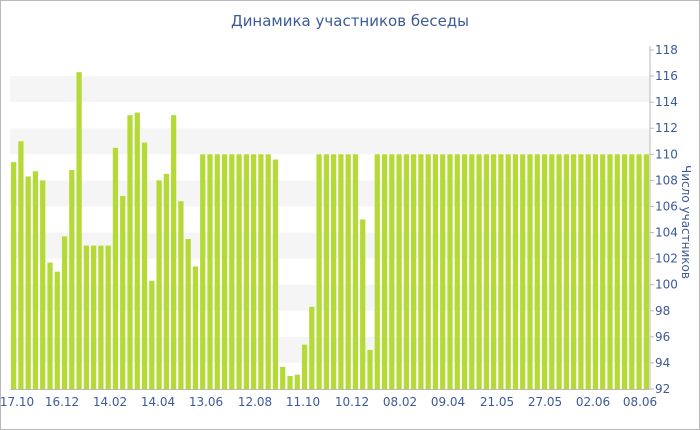 The height and width of the screenshot is (430, 700). What do you see at coordinates (666, 180) in the screenshot?
I see `y-tick-label: 108` at bounding box center [666, 180].